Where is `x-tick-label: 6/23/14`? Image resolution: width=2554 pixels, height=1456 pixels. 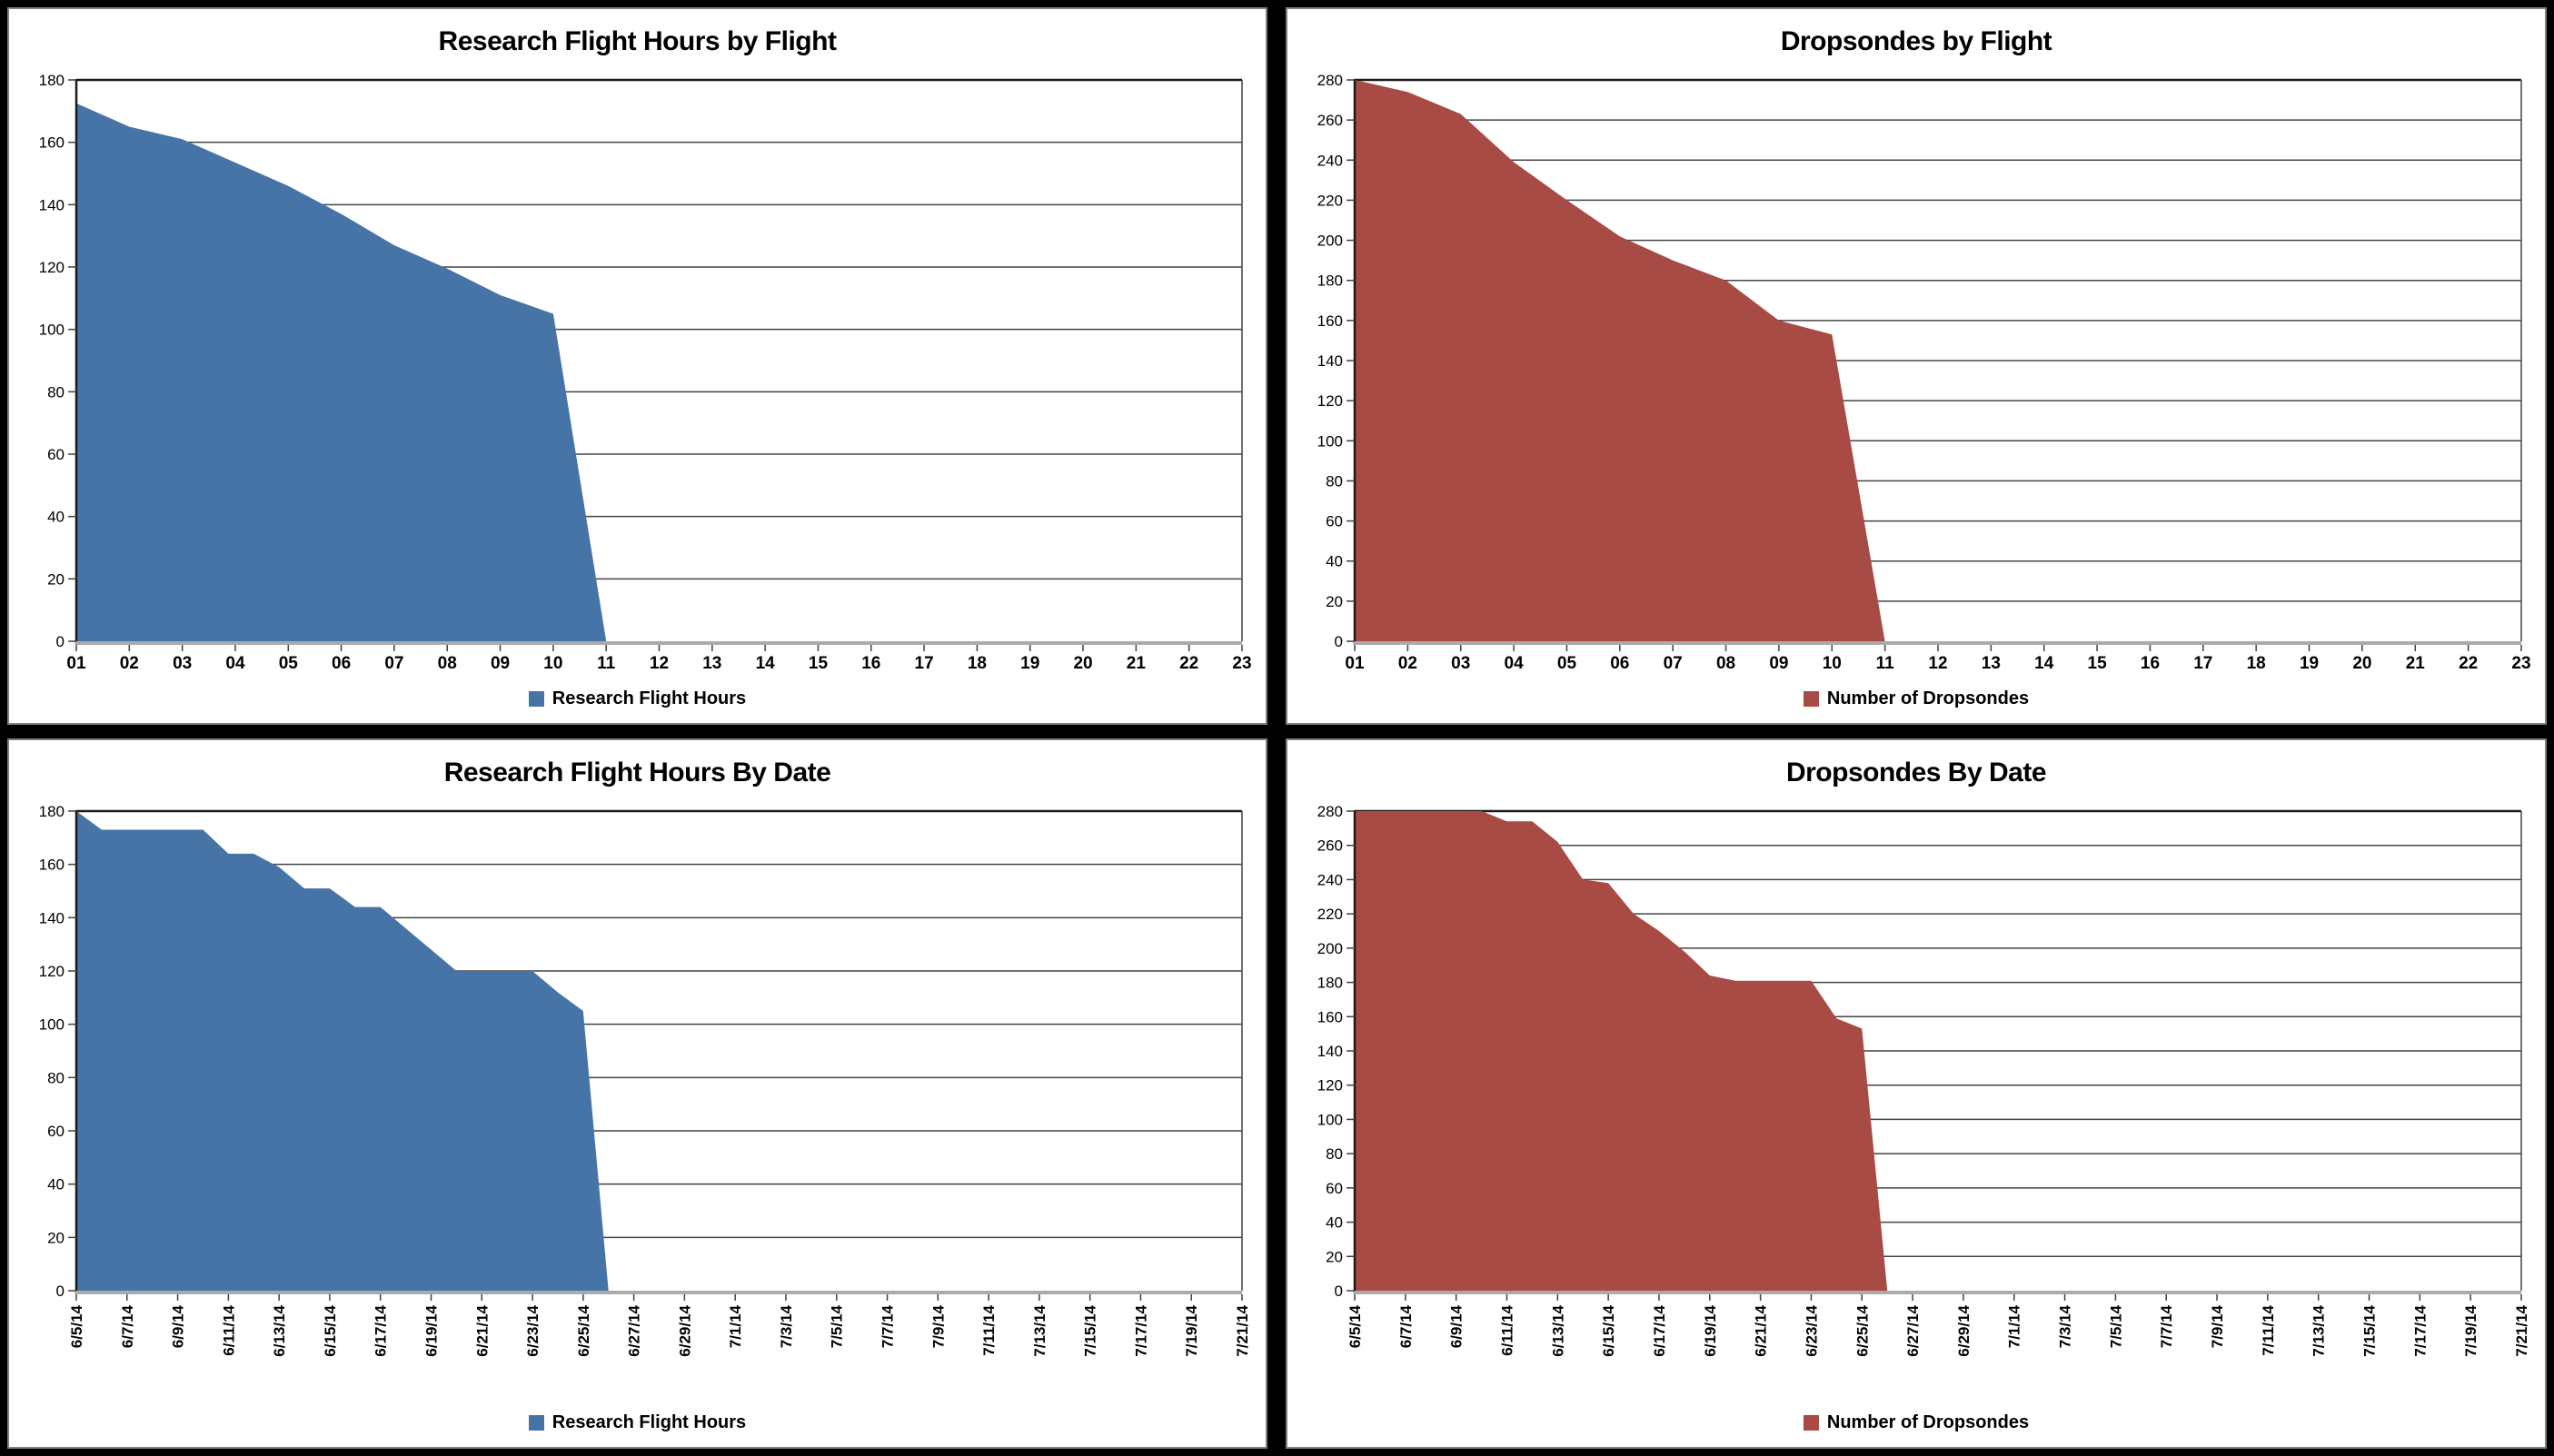 x-tick-label: 6/23/14 is located at coordinates (533, 1330).